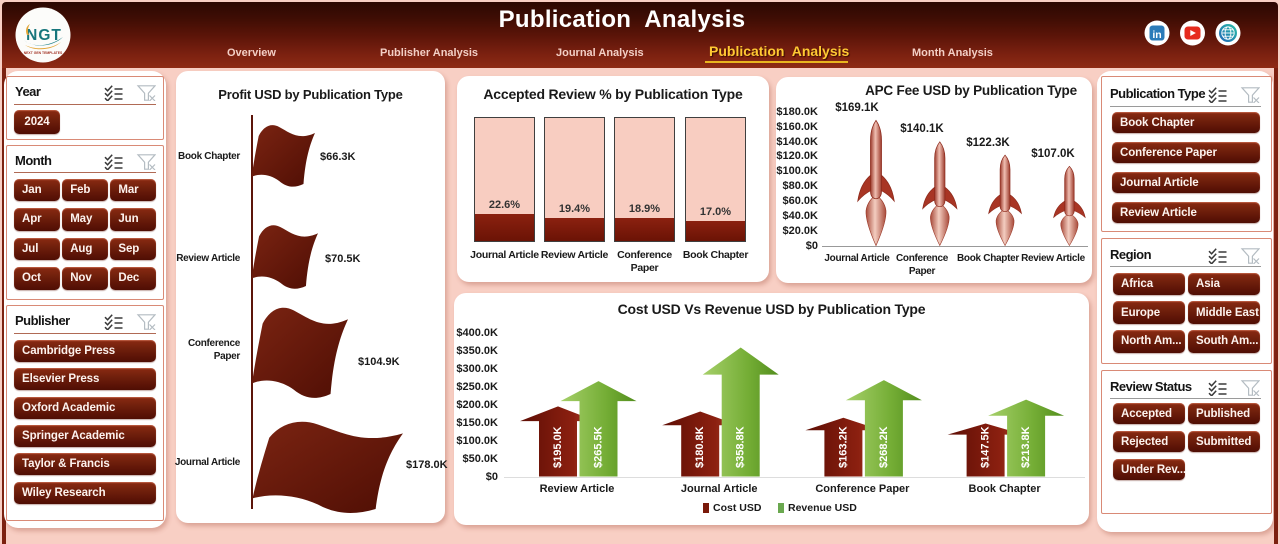 The image size is (1280, 544). Describe the element at coordinates (599, 447) in the screenshot. I see `svg-text: $265.5K` at that location.